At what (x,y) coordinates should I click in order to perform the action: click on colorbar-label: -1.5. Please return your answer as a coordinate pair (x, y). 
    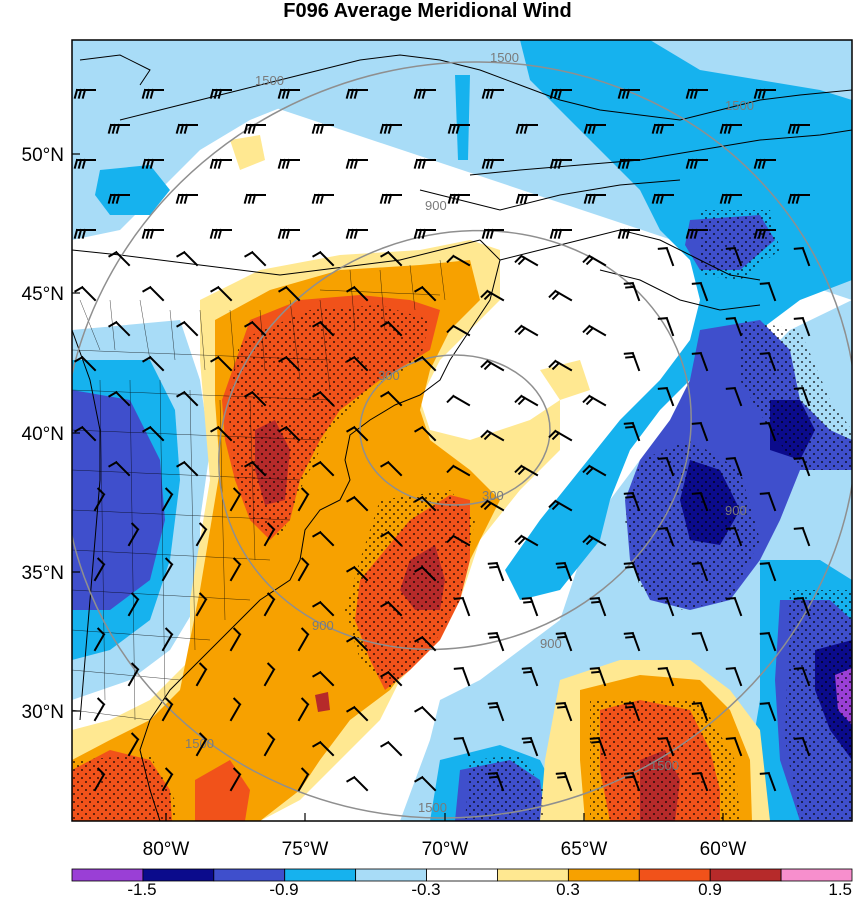
    Looking at the image, I should click on (141, 889).